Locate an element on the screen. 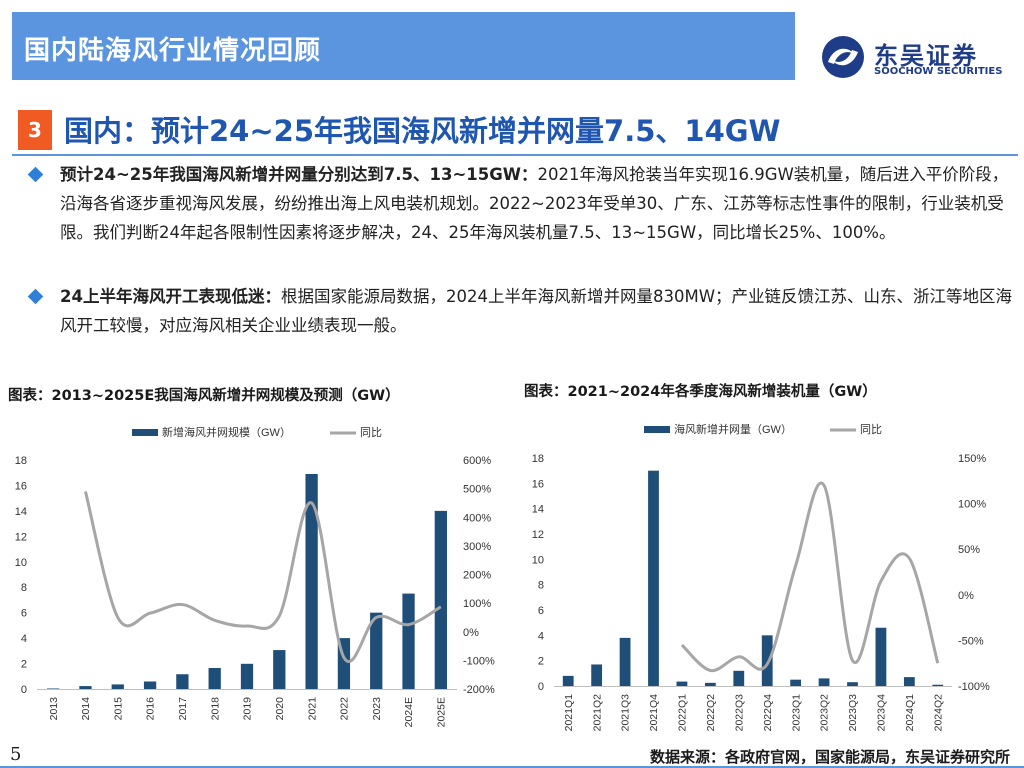 Image resolution: width=1024 pixels, height=768 pixels. bar-2019 is located at coordinates (247, 676).